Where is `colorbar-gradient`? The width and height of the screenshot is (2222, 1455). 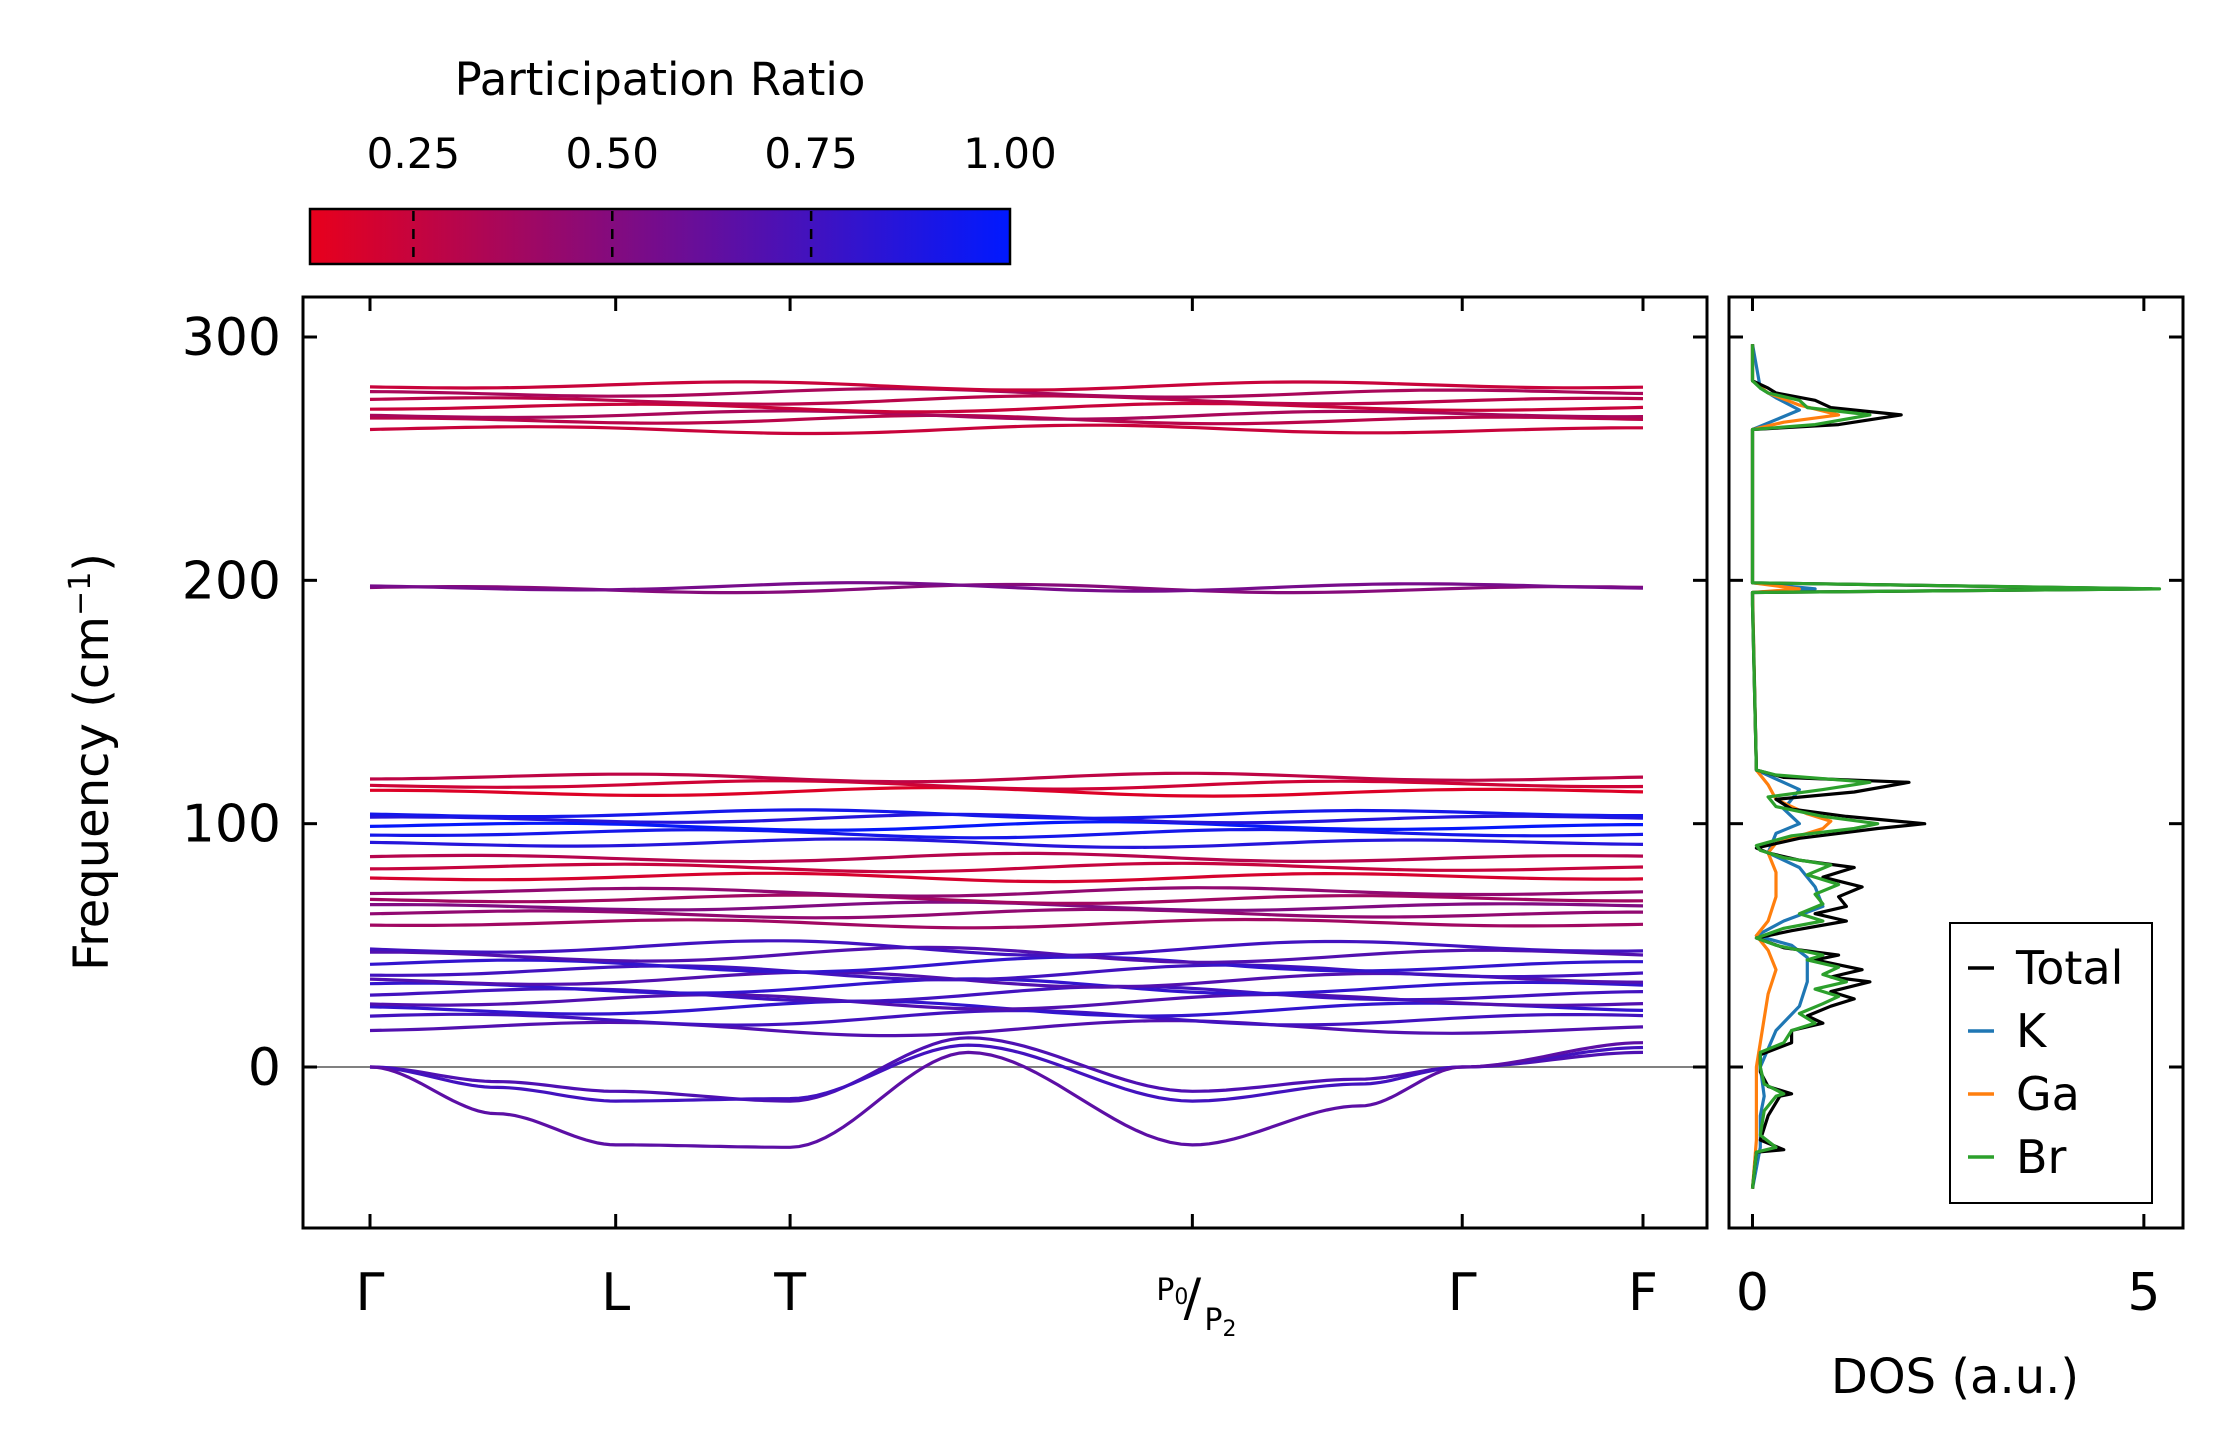
colorbar-gradient is located at coordinates (660, 236).